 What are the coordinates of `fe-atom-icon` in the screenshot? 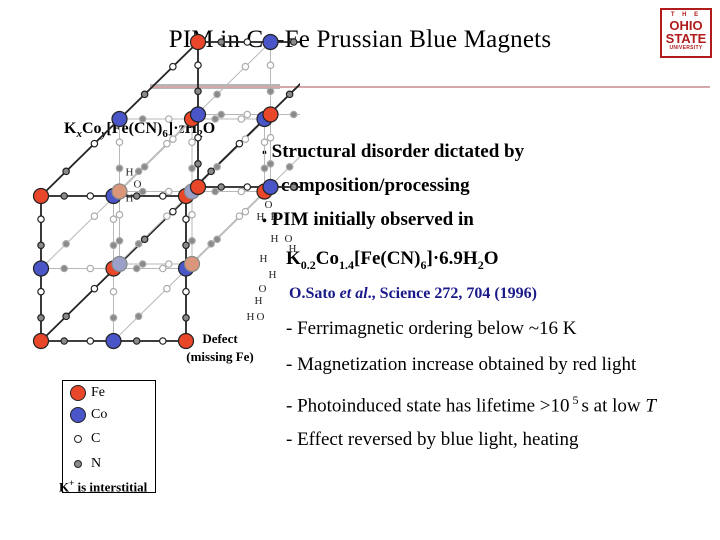 It's located at (78, 393).